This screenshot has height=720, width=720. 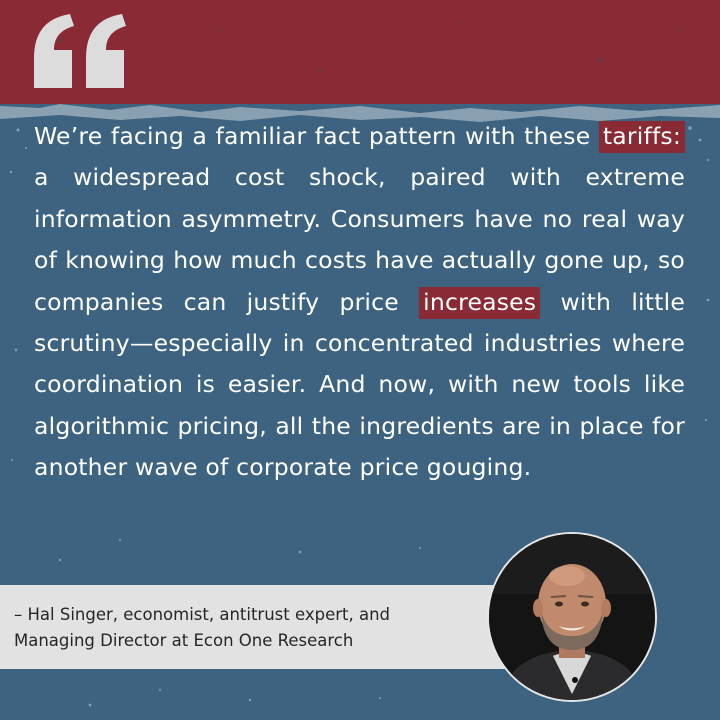 What do you see at coordinates (480, 302) in the screenshot?
I see `highlight-increases: increases` at bounding box center [480, 302].